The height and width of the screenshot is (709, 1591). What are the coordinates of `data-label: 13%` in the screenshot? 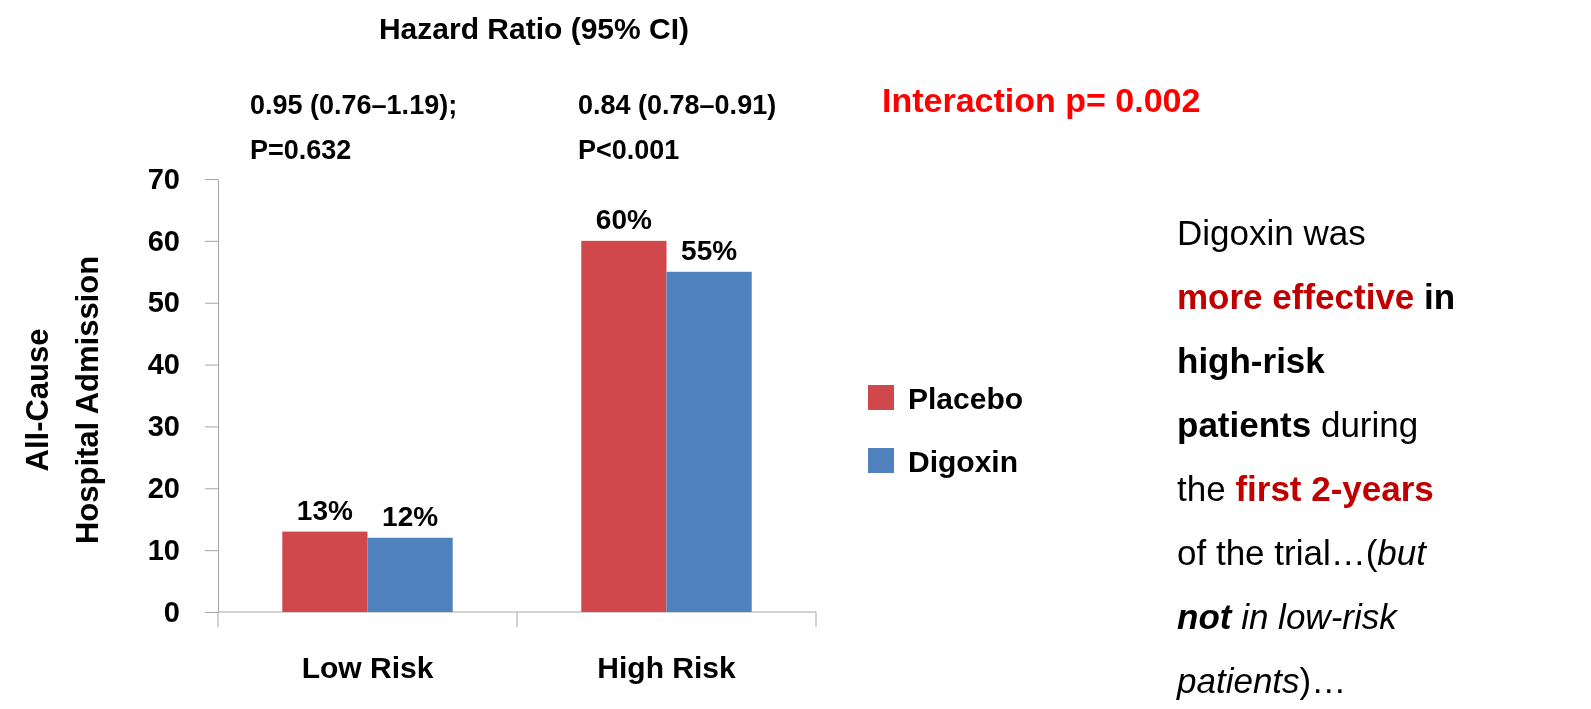 It's located at (325, 510).